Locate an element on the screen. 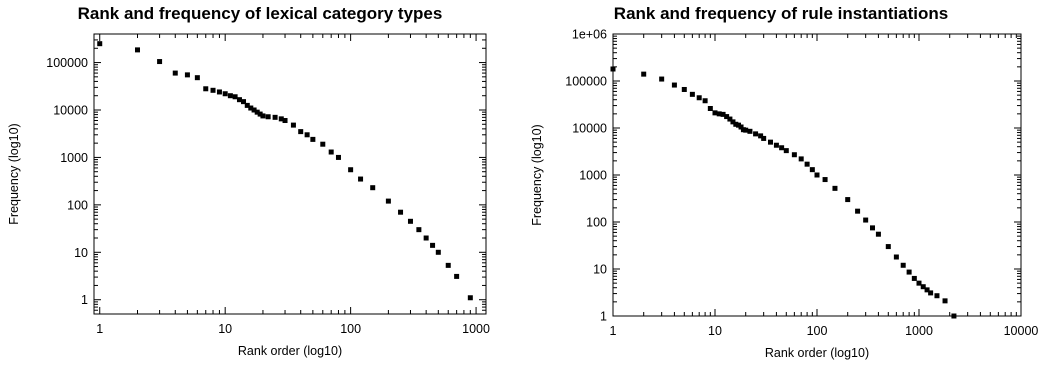 This screenshot has width=1041, height=366. x-tick-label: 1 is located at coordinates (99, 329).